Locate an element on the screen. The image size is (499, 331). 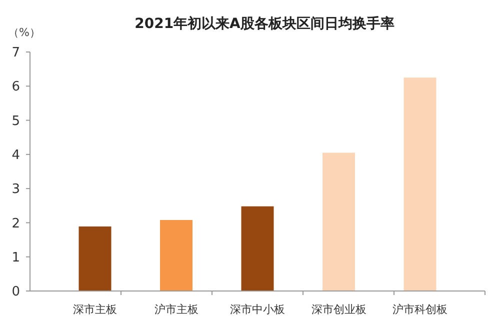
y-tick-label: 6 is located at coordinates (16, 87).